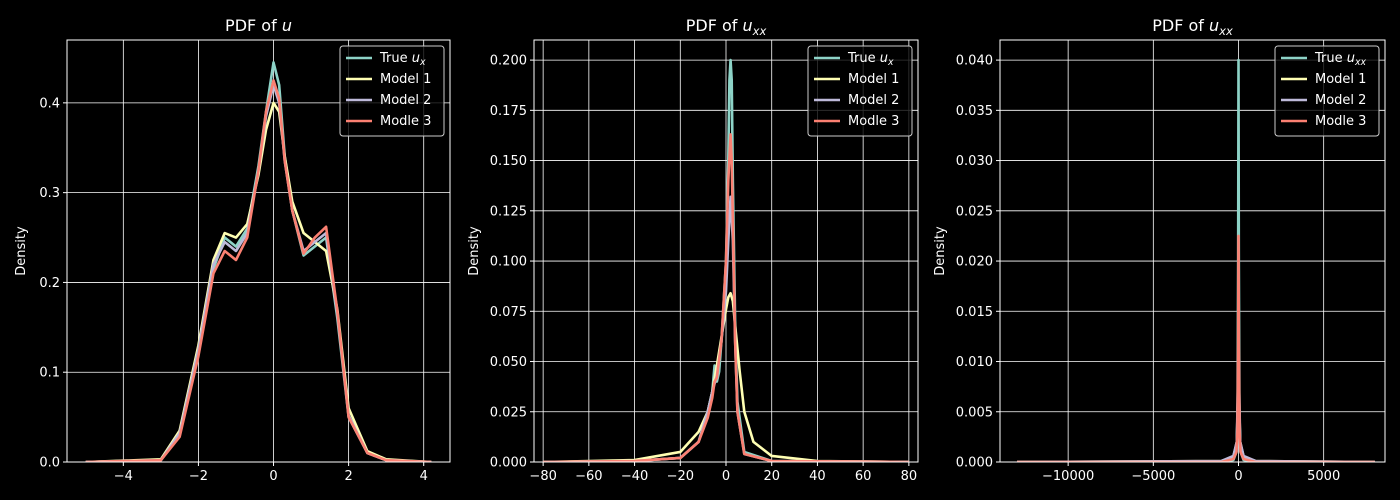 The height and width of the screenshot is (500, 1400). I want to click on legend: True uxx Model 1 Model 2 Modle 3, so click(1327, 91).